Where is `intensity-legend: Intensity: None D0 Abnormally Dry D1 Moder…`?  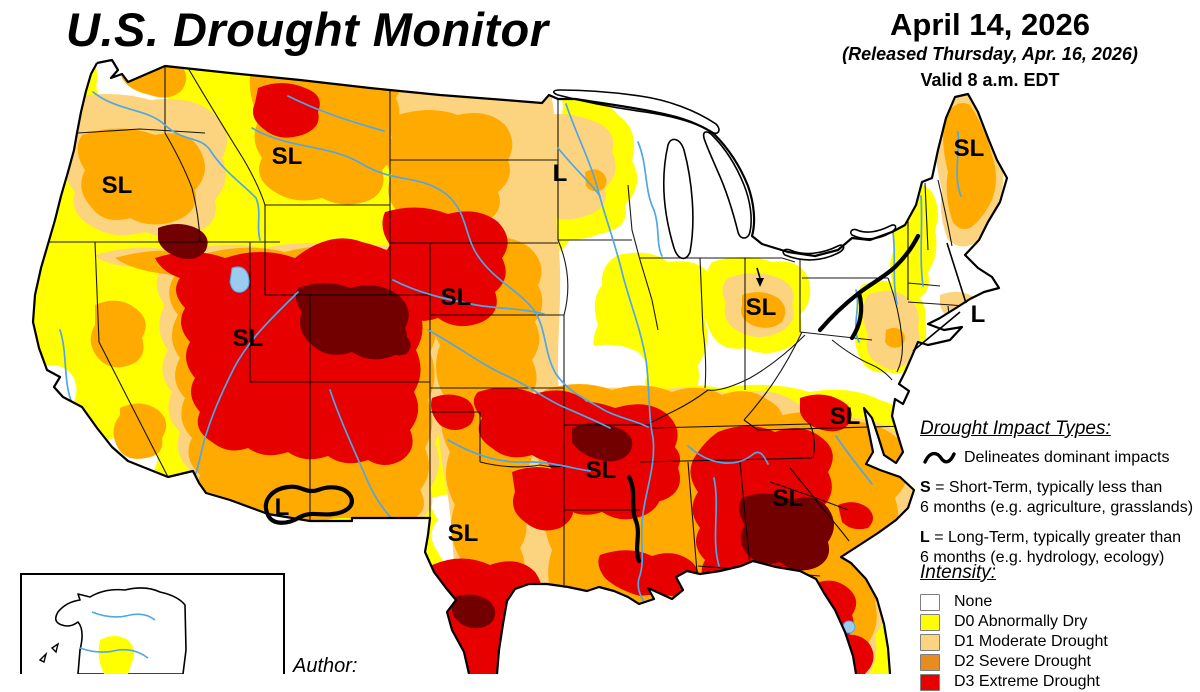 intensity-legend: Intensity: None D0 Abnormally Dry D1 Moder… is located at coordinates (1057, 627).